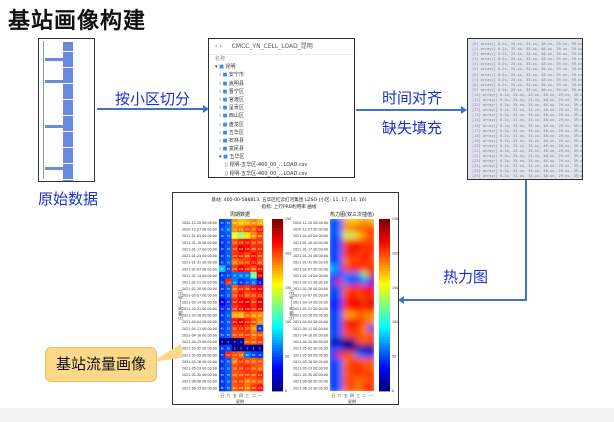 This screenshot has width=614, height=422. I want to click on folder-item: › ■ 富民县, so click(231, 149).